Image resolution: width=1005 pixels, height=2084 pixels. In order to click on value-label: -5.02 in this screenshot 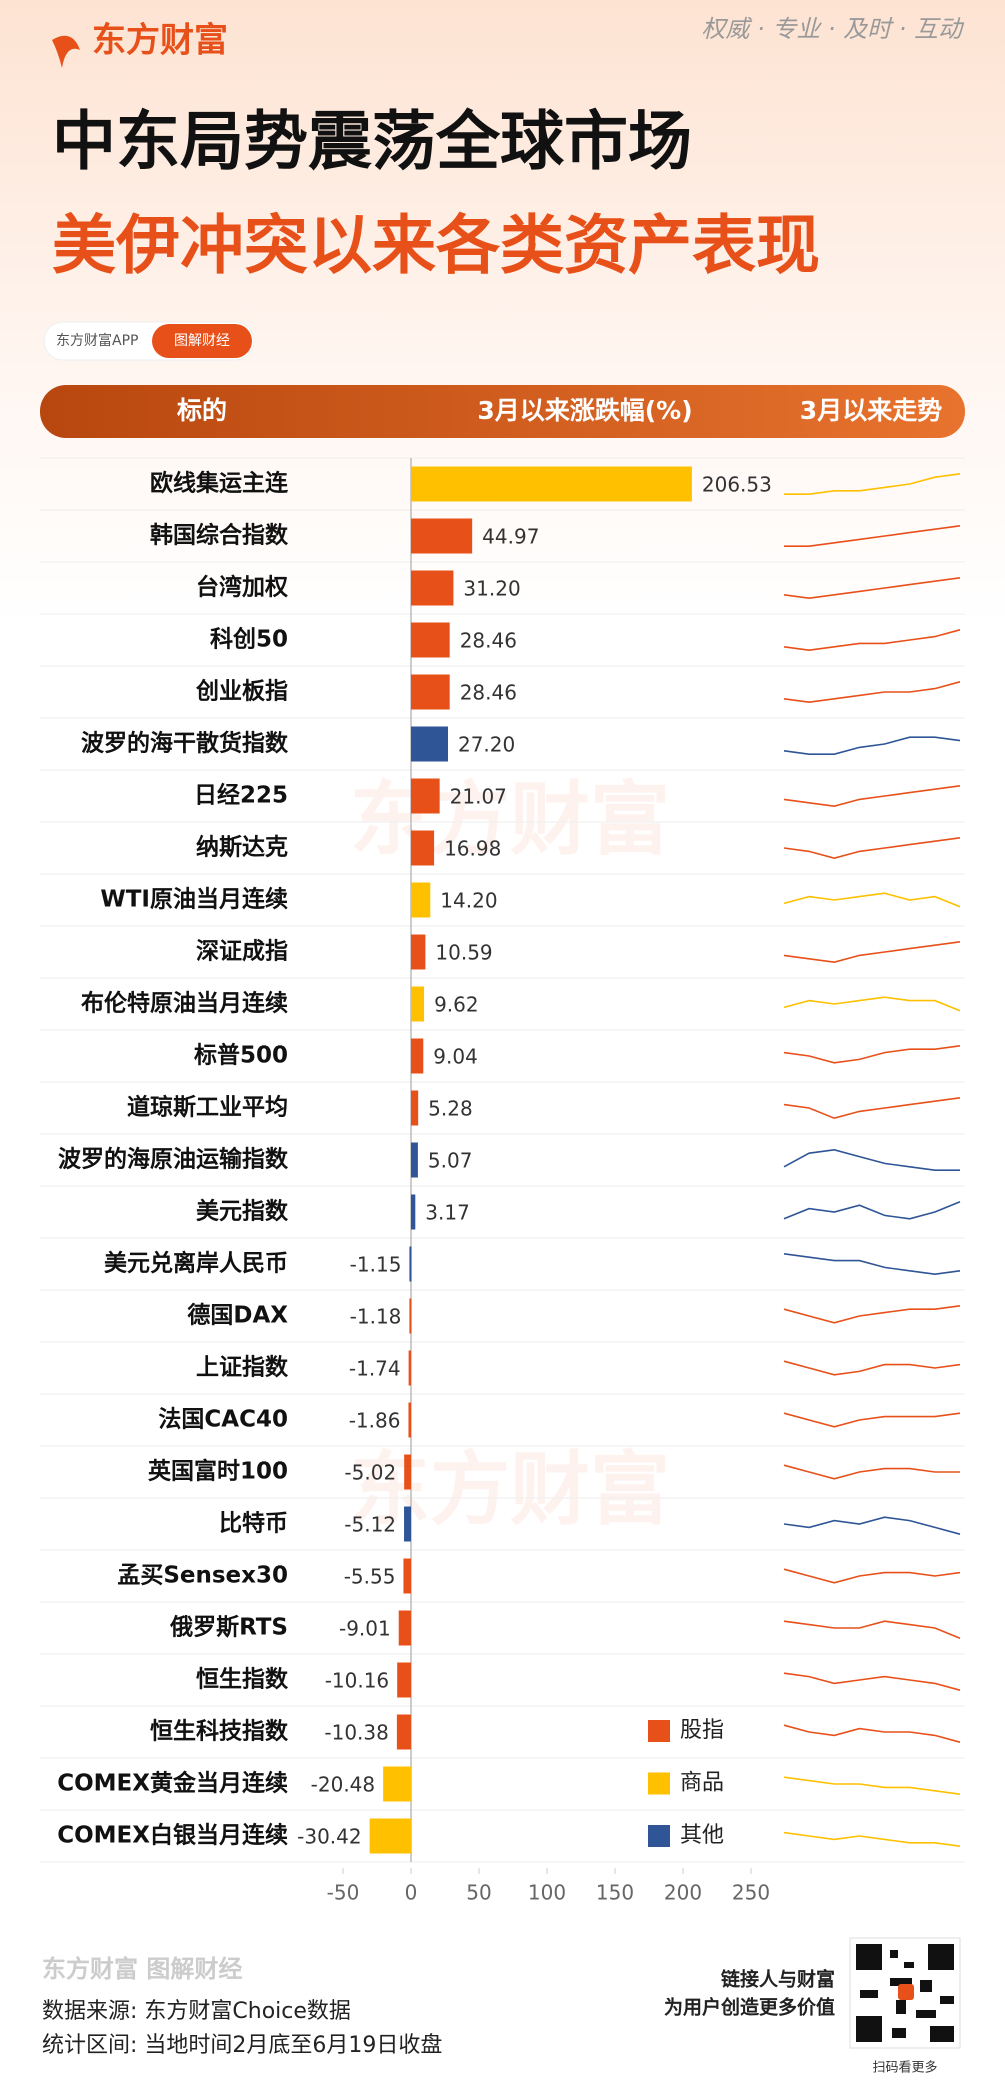, I will do `click(370, 1473)`.